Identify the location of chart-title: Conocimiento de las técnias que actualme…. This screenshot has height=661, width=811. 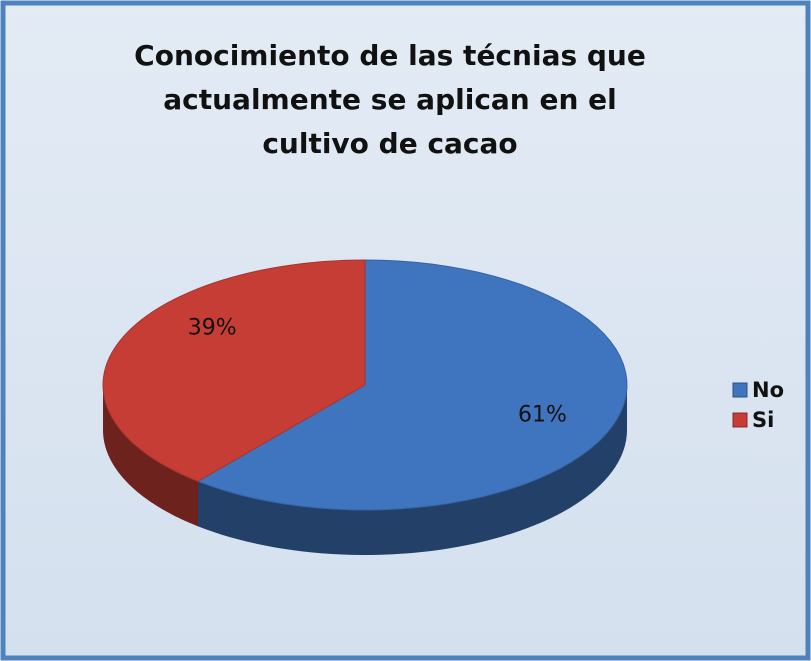
(390, 99).